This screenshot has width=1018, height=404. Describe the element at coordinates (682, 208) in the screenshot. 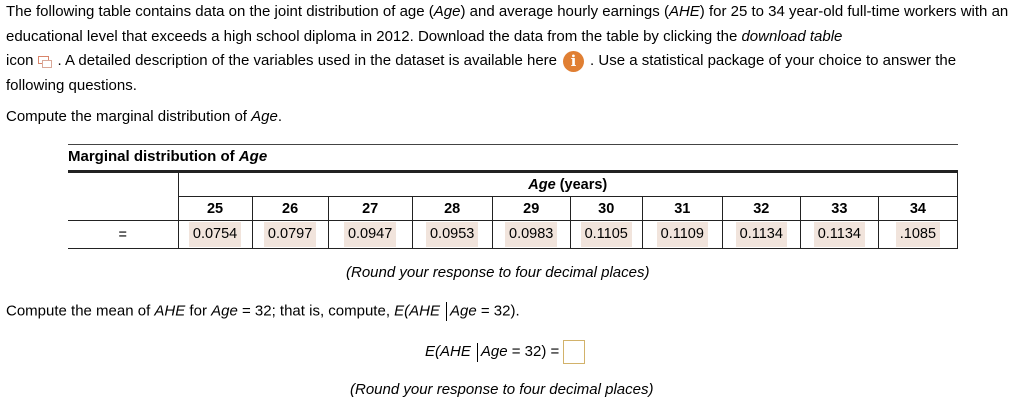

I see `age-header-cell: 31` at that location.